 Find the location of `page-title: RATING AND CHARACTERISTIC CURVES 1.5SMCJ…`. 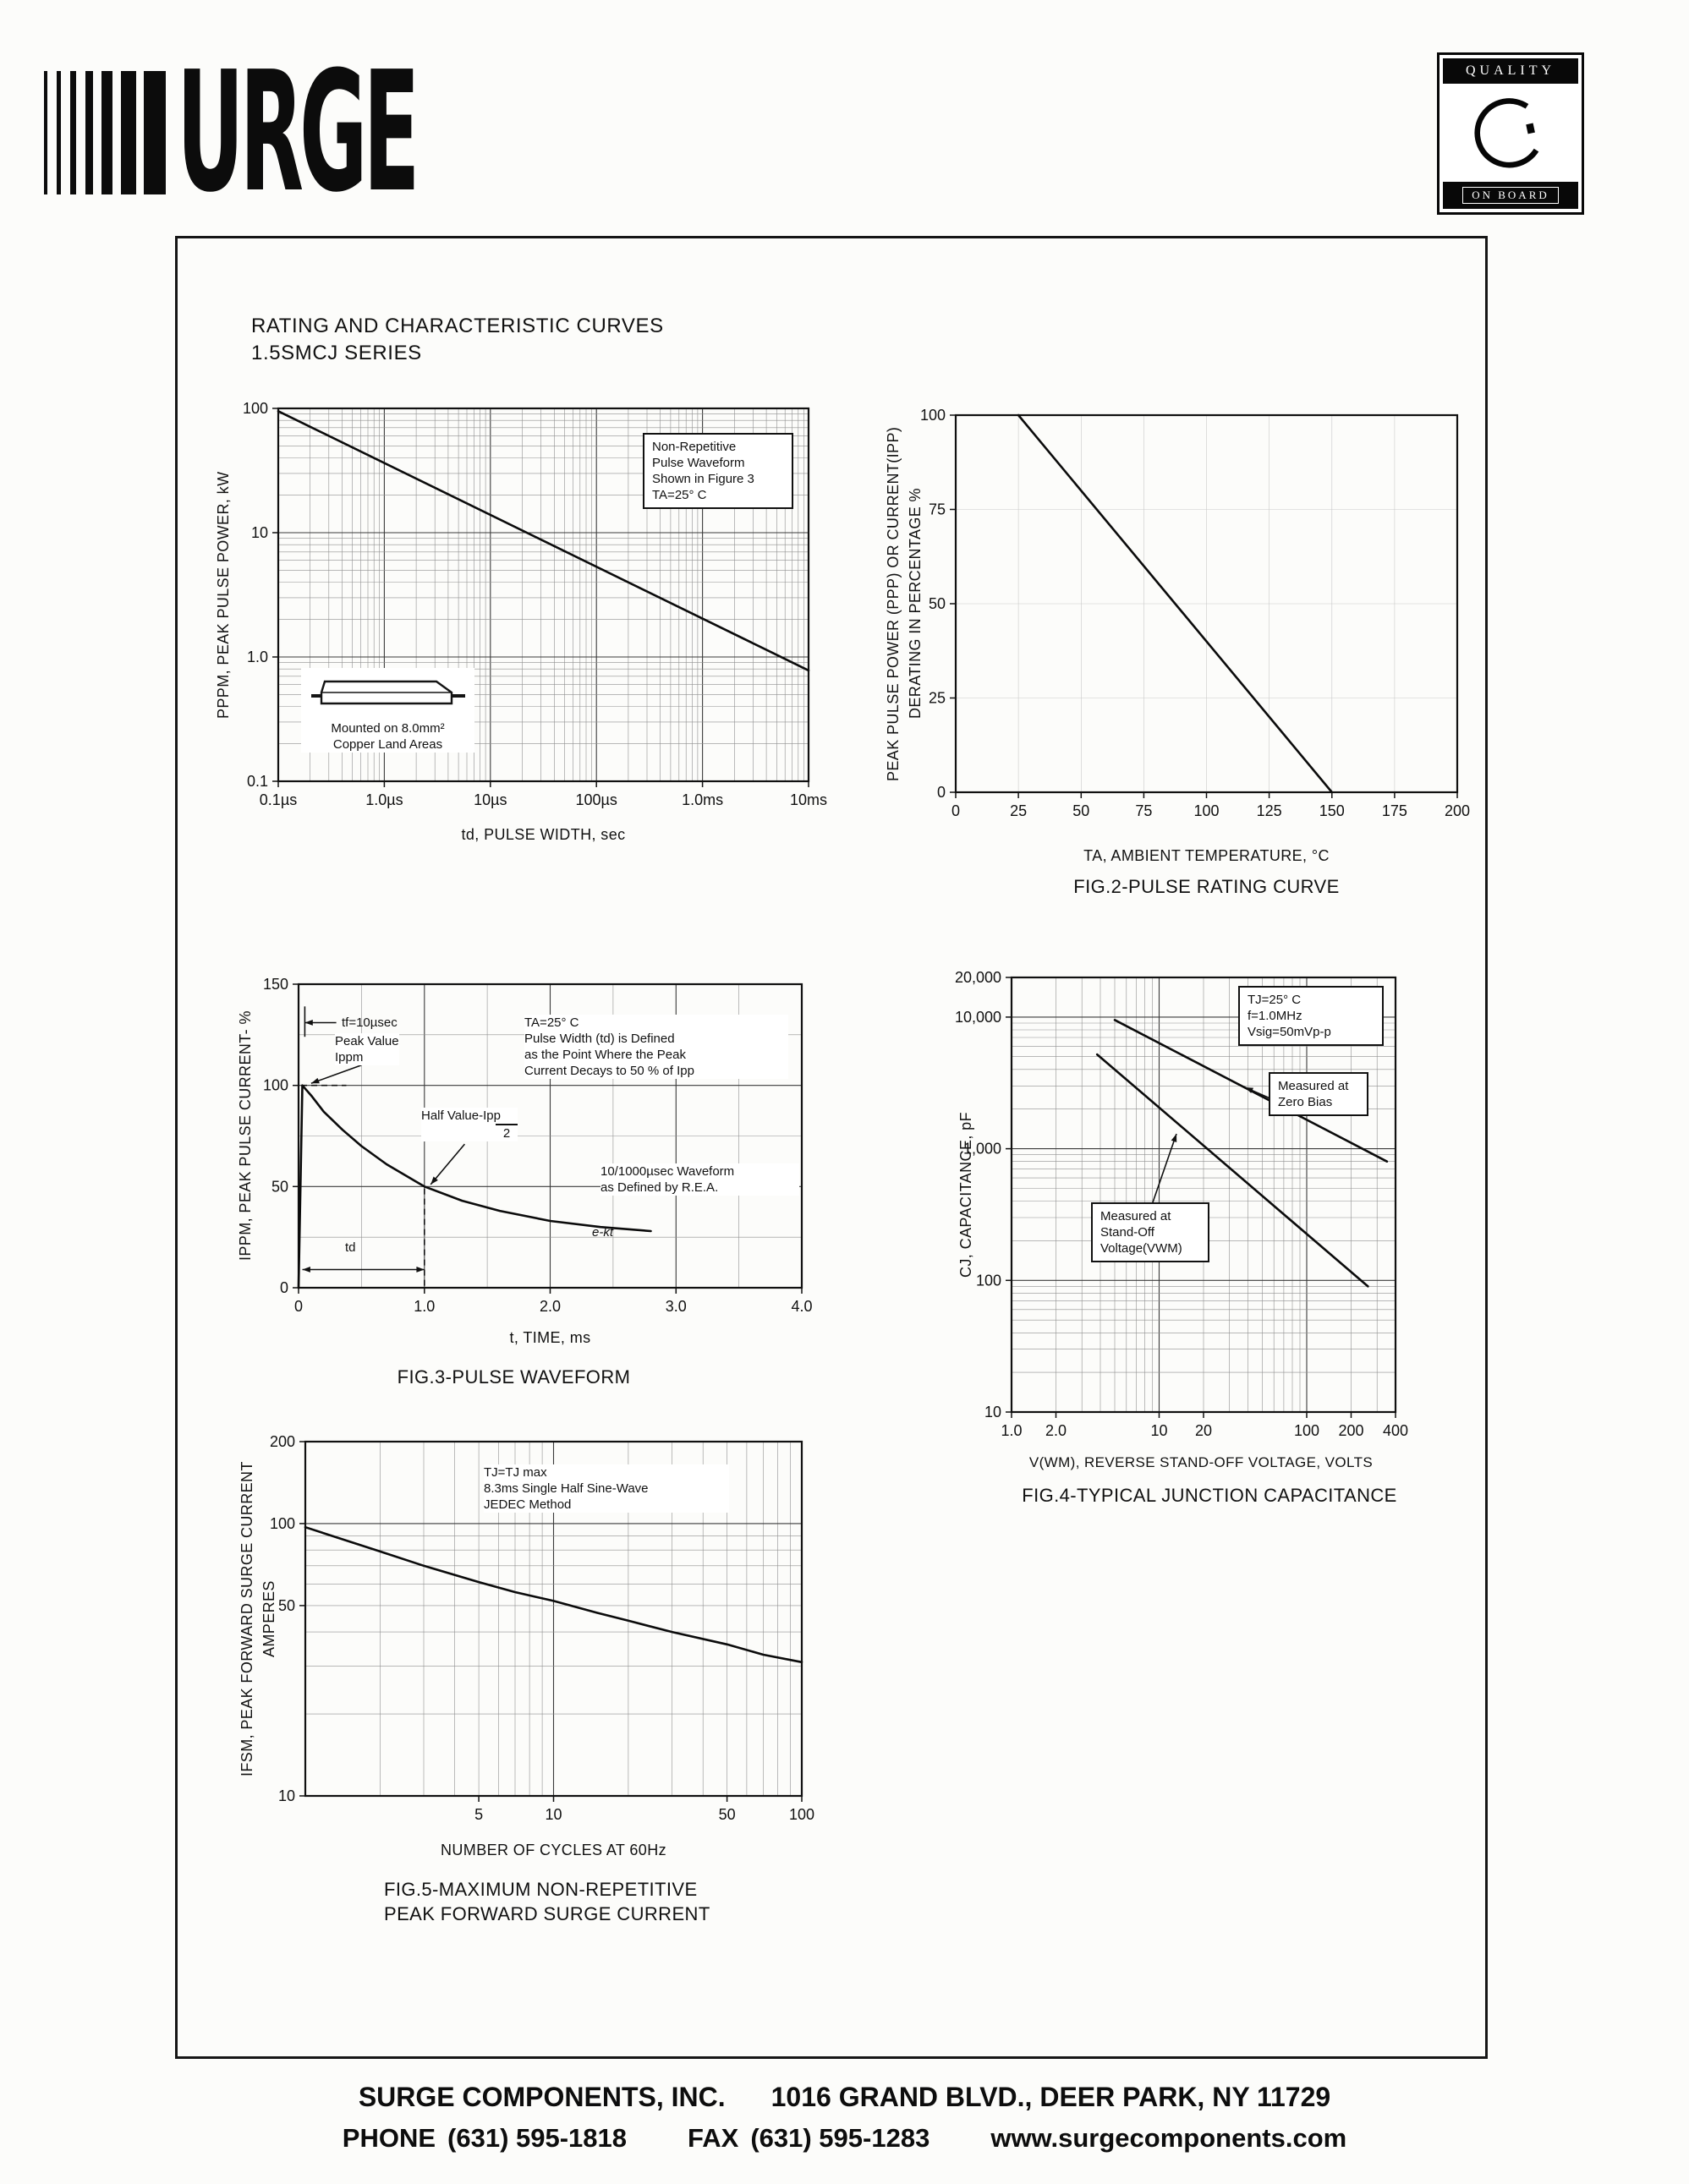

page-title: RATING AND CHARACTERISTIC CURVES 1.5SMCJ… is located at coordinates (458, 340).